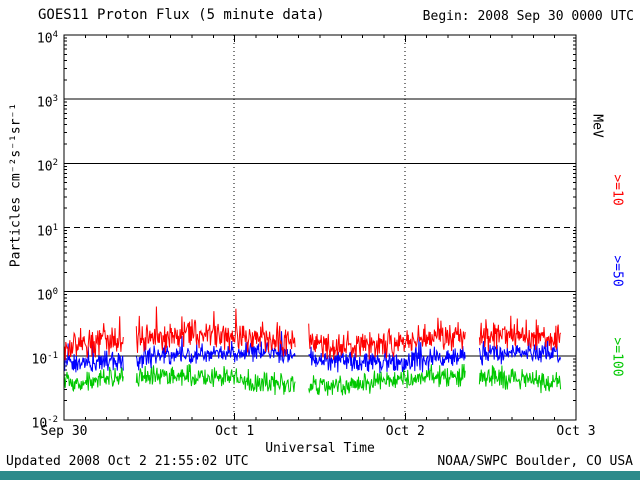  Describe the element at coordinates (576, 431) in the screenshot. I see `x-tick-label: Oct 3` at that location.